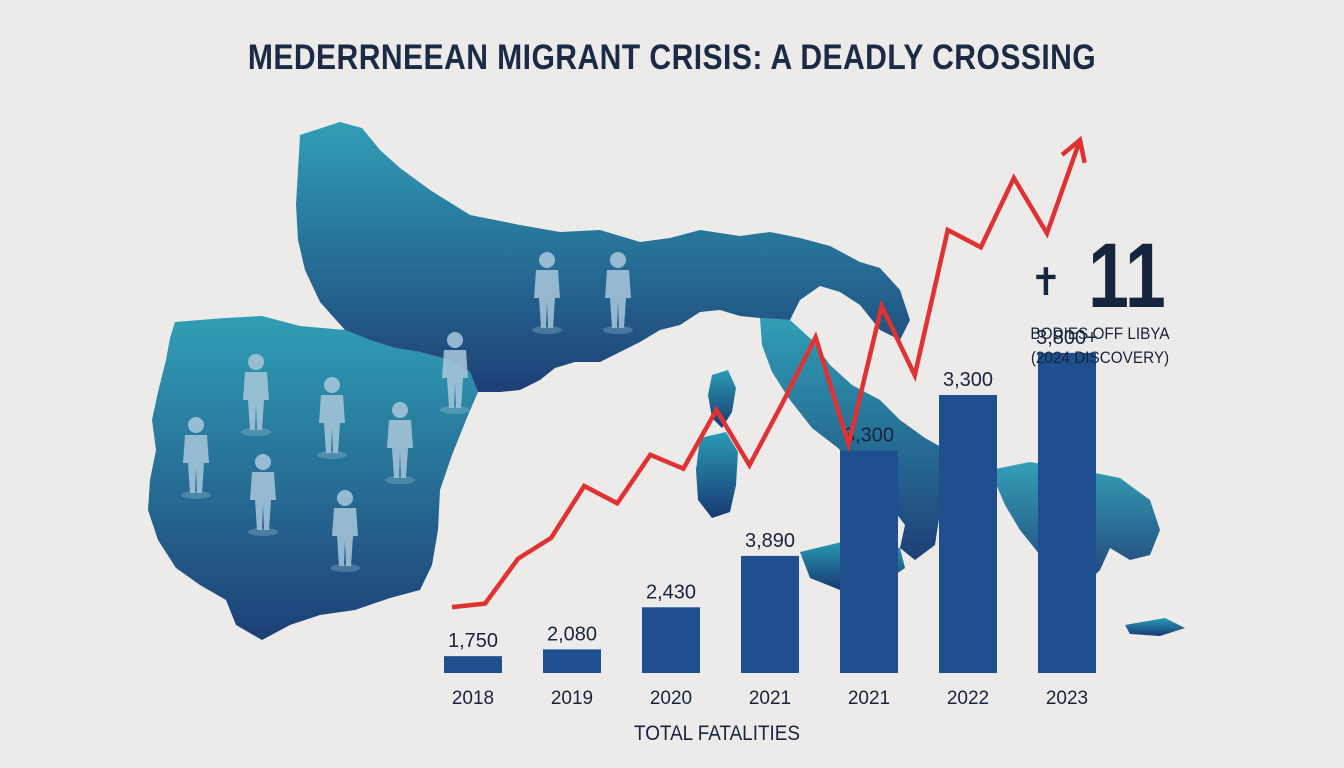 The width and height of the screenshot is (1344, 768). I want to click on x-tick-4: 2021, so click(869, 698).